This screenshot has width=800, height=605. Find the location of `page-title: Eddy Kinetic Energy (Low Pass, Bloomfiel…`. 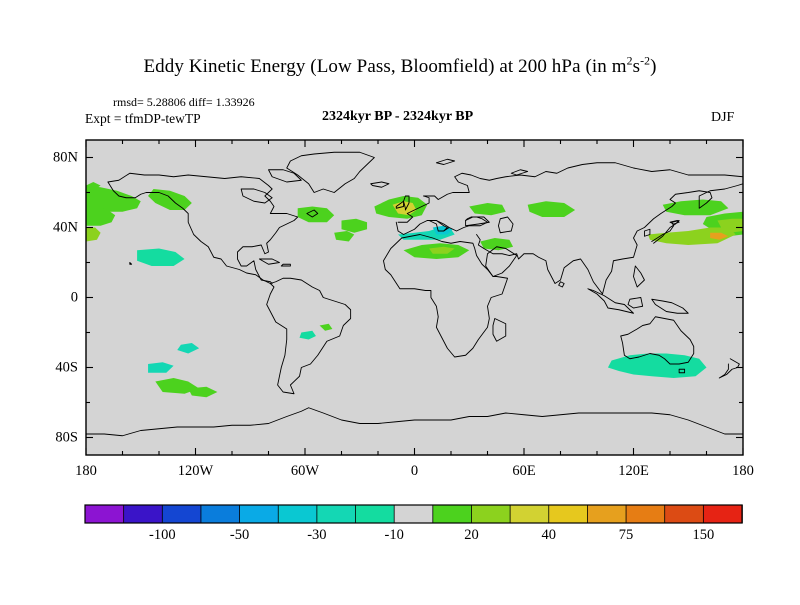

page-title: Eddy Kinetic Energy (Low Pass, Bloomfiel… is located at coordinates (400, 66).